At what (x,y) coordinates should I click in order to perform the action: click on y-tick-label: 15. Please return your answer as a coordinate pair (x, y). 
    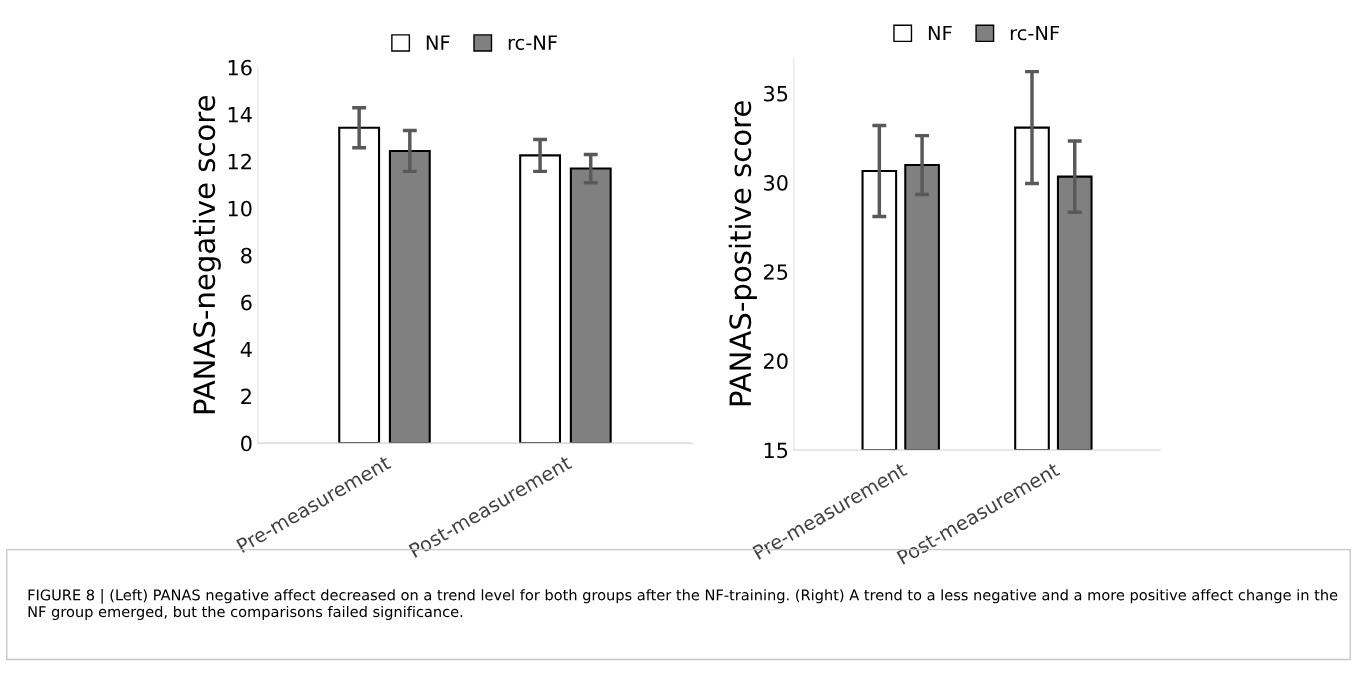
    Looking at the image, I should click on (776, 450).